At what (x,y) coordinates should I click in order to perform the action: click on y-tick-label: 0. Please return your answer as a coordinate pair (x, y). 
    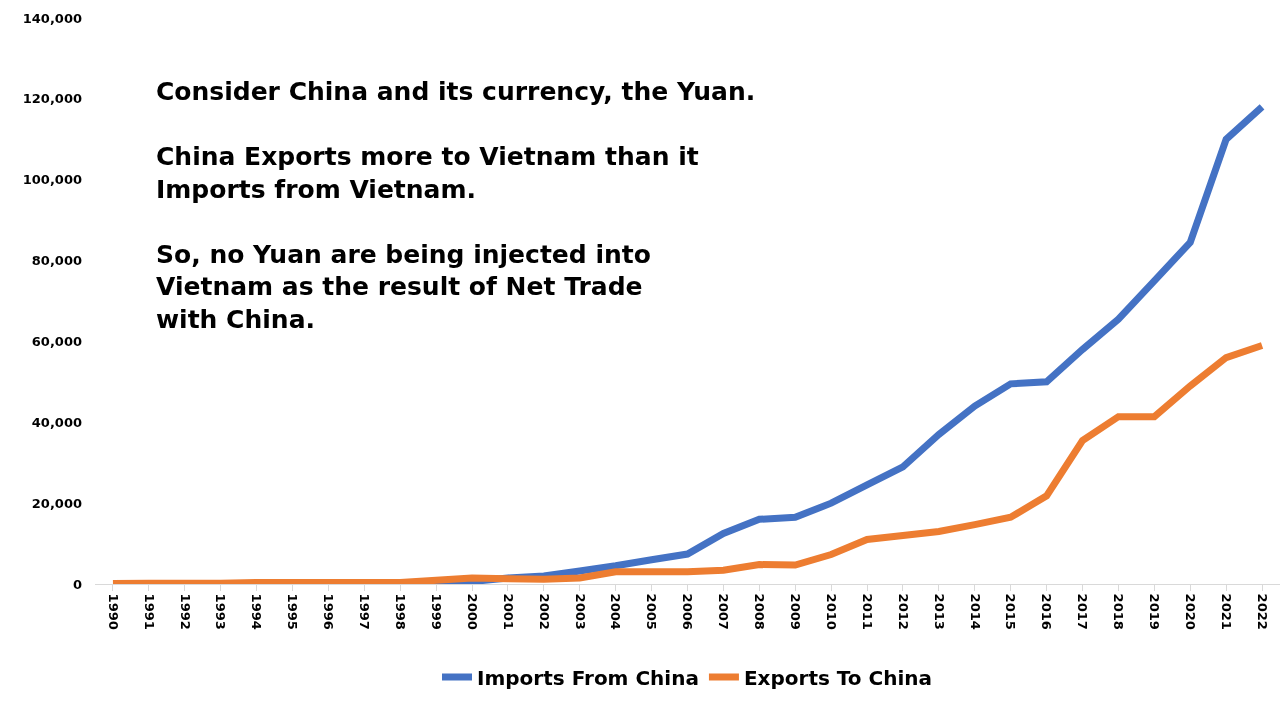
    Looking at the image, I should click on (77, 584).